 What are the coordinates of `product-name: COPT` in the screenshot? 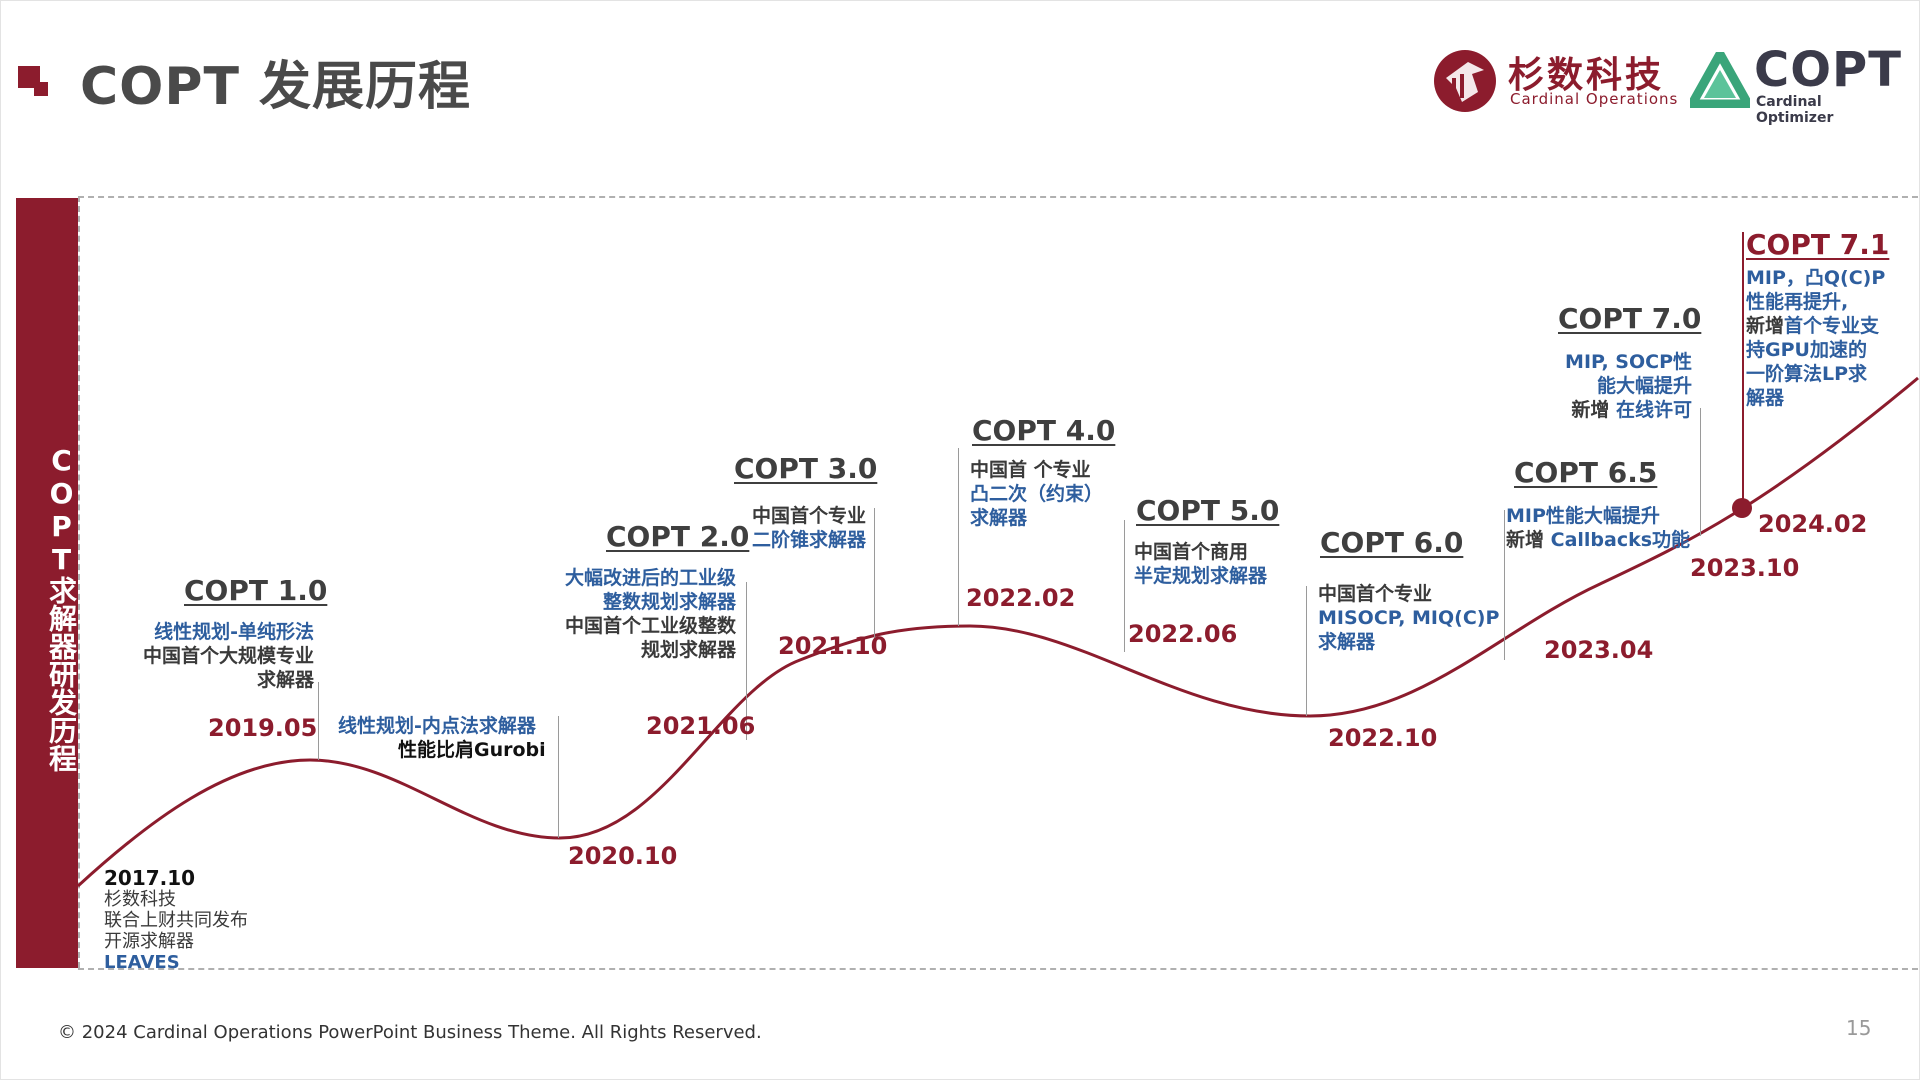 It's located at (1828, 70).